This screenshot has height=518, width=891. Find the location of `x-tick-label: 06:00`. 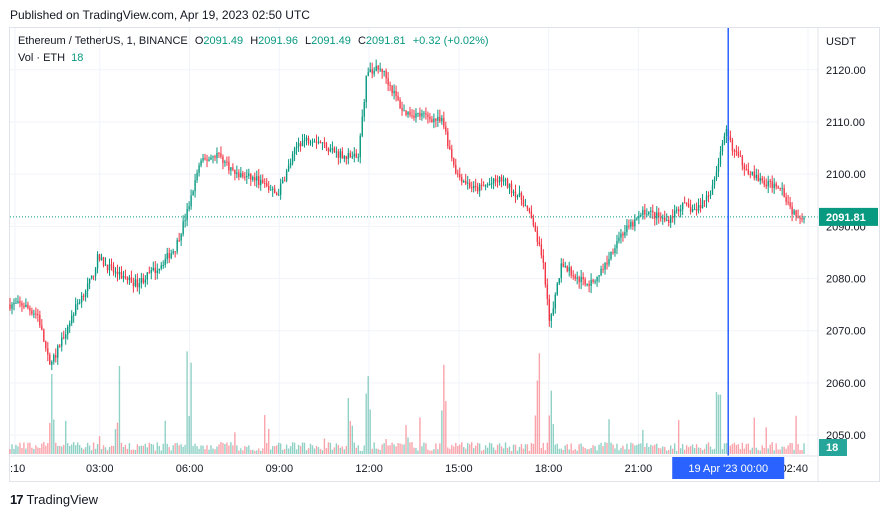

x-tick-label: 06:00 is located at coordinates (190, 469).